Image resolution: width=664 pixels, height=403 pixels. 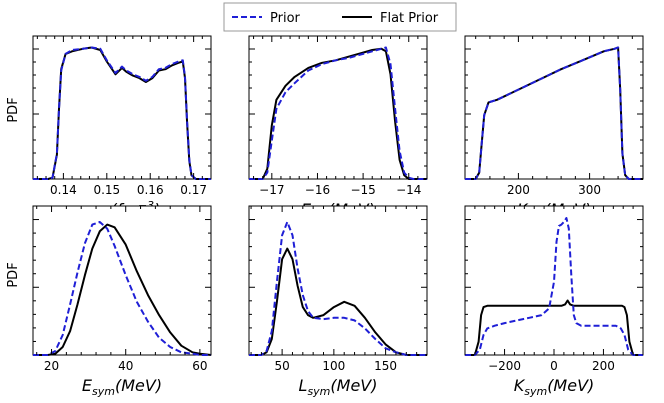 What do you see at coordinates (409, 18) in the screenshot?
I see `legend-label-flat-prior: Flat Prior` at bounding box center [409, 18].